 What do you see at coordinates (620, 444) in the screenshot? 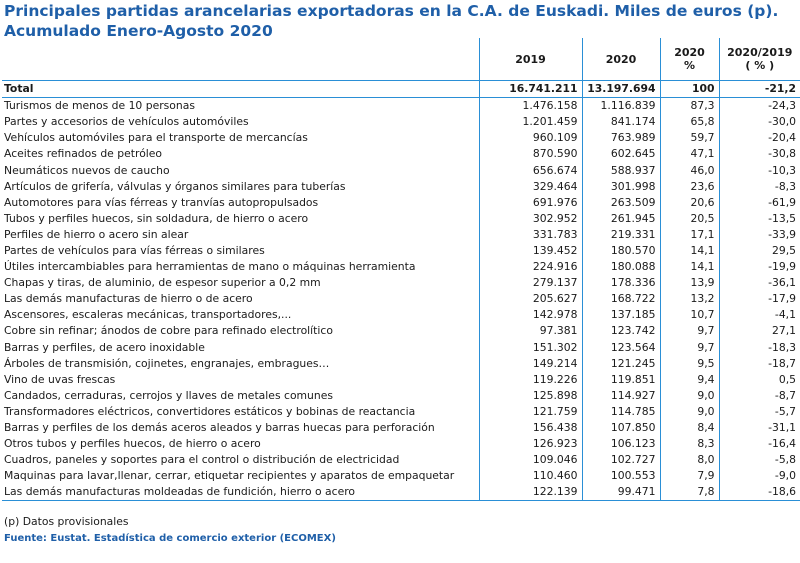
I see `row-2020: 106.123` at bounding box center [620, 444].